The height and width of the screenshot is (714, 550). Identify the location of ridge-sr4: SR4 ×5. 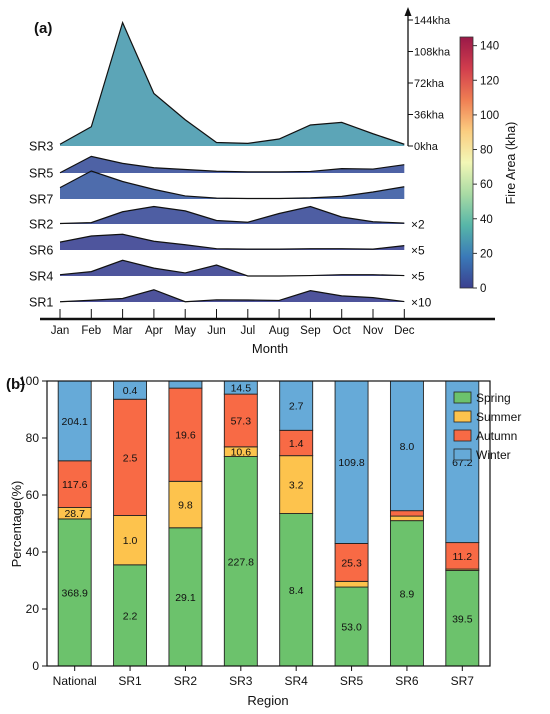
(227, 271).